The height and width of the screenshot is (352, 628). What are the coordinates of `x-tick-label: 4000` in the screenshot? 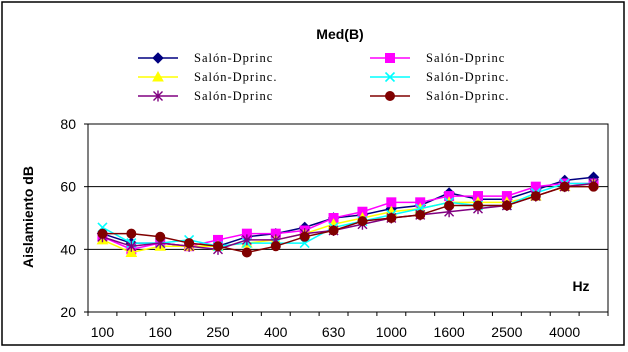 It's located at (564, 332).